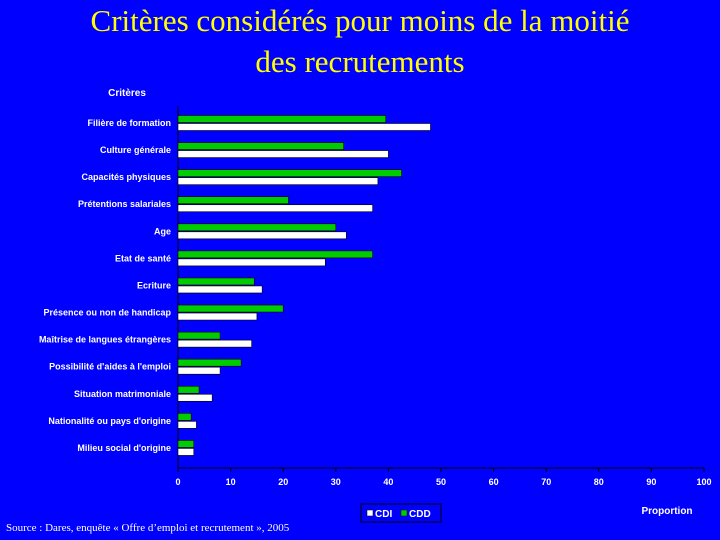 Image resolution: width=720 pixels, height=540 pixels. Describe the element at coordinates (162, 231) in the screenshot. I see `category-label: Age` at that location.